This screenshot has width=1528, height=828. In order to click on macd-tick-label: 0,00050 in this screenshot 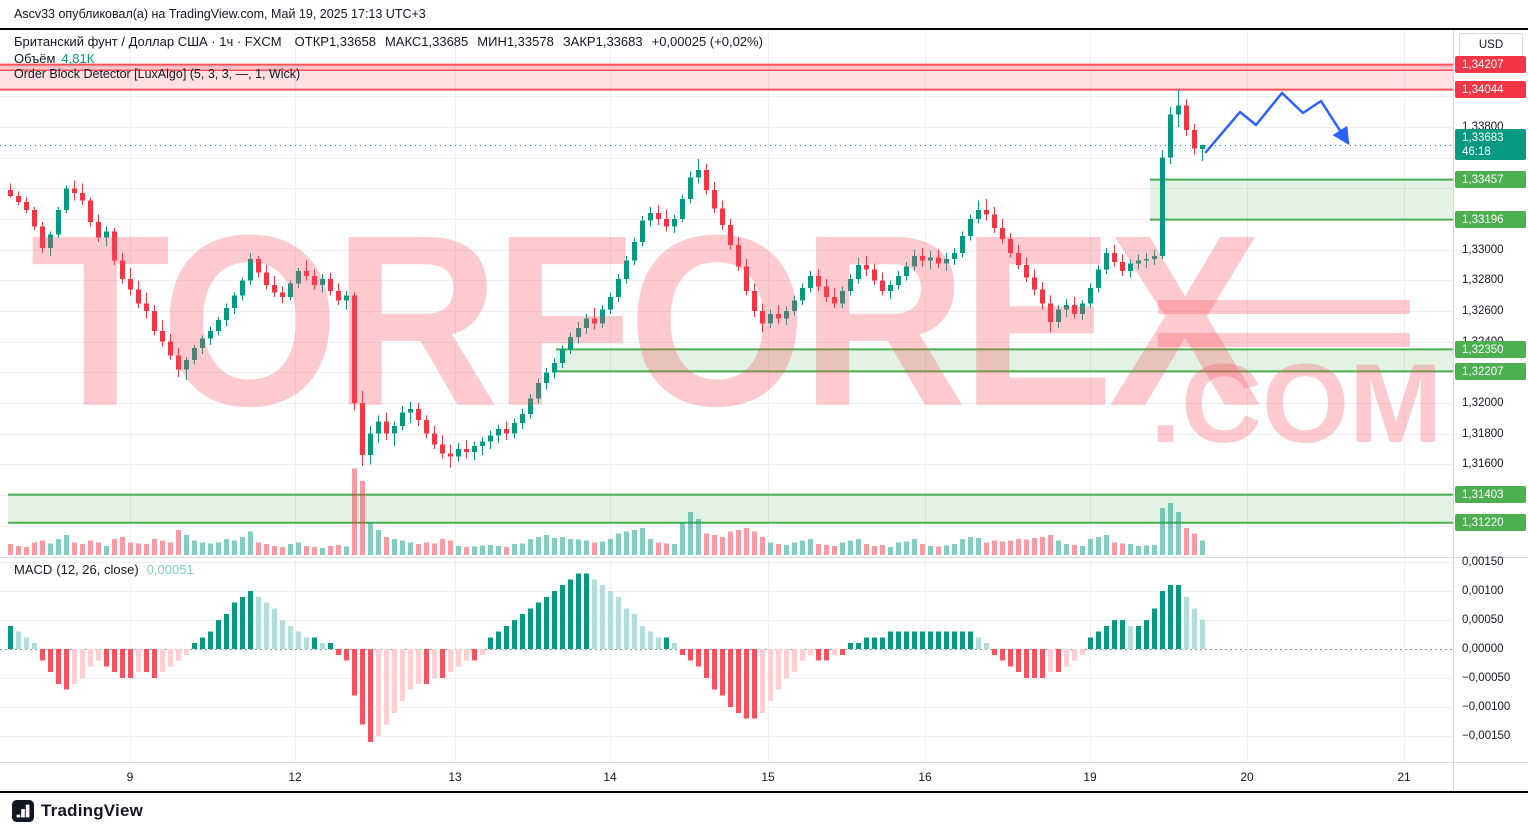, I will do `click(1483, 620)`.